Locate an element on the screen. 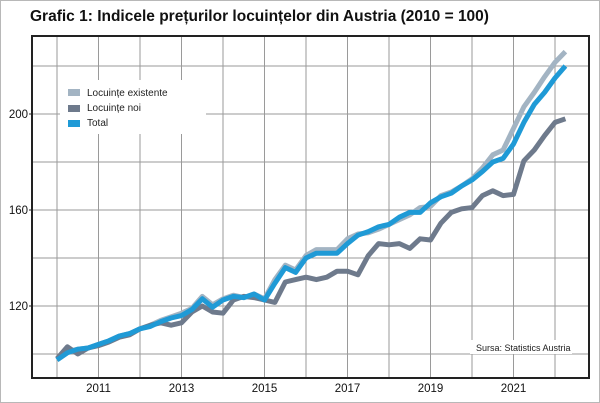  x-tick-label: 2021 is located at coordinates (514, 389).